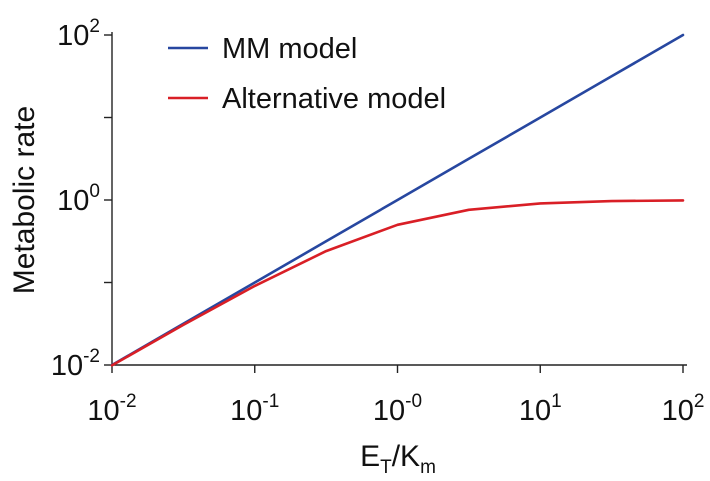 The image size is (710, 481). Describe the element at coordinates (75, 364) in the screenshot. I see `y-tick-label: 10⁻²` at that location.